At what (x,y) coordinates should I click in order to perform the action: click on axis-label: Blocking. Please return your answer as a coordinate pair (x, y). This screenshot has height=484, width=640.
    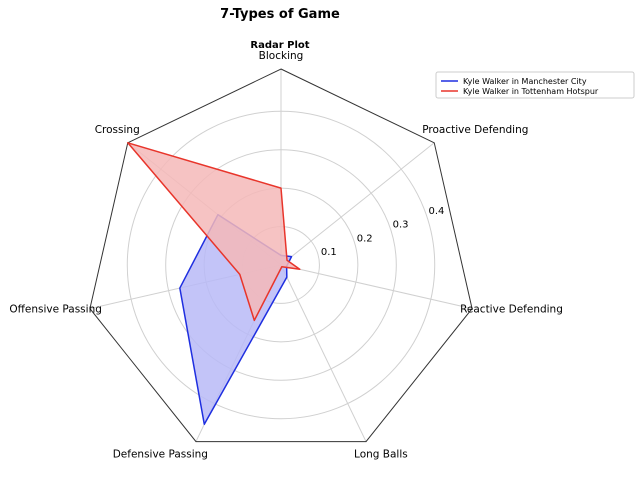
    Looking at the image, I should click on (281, 56).